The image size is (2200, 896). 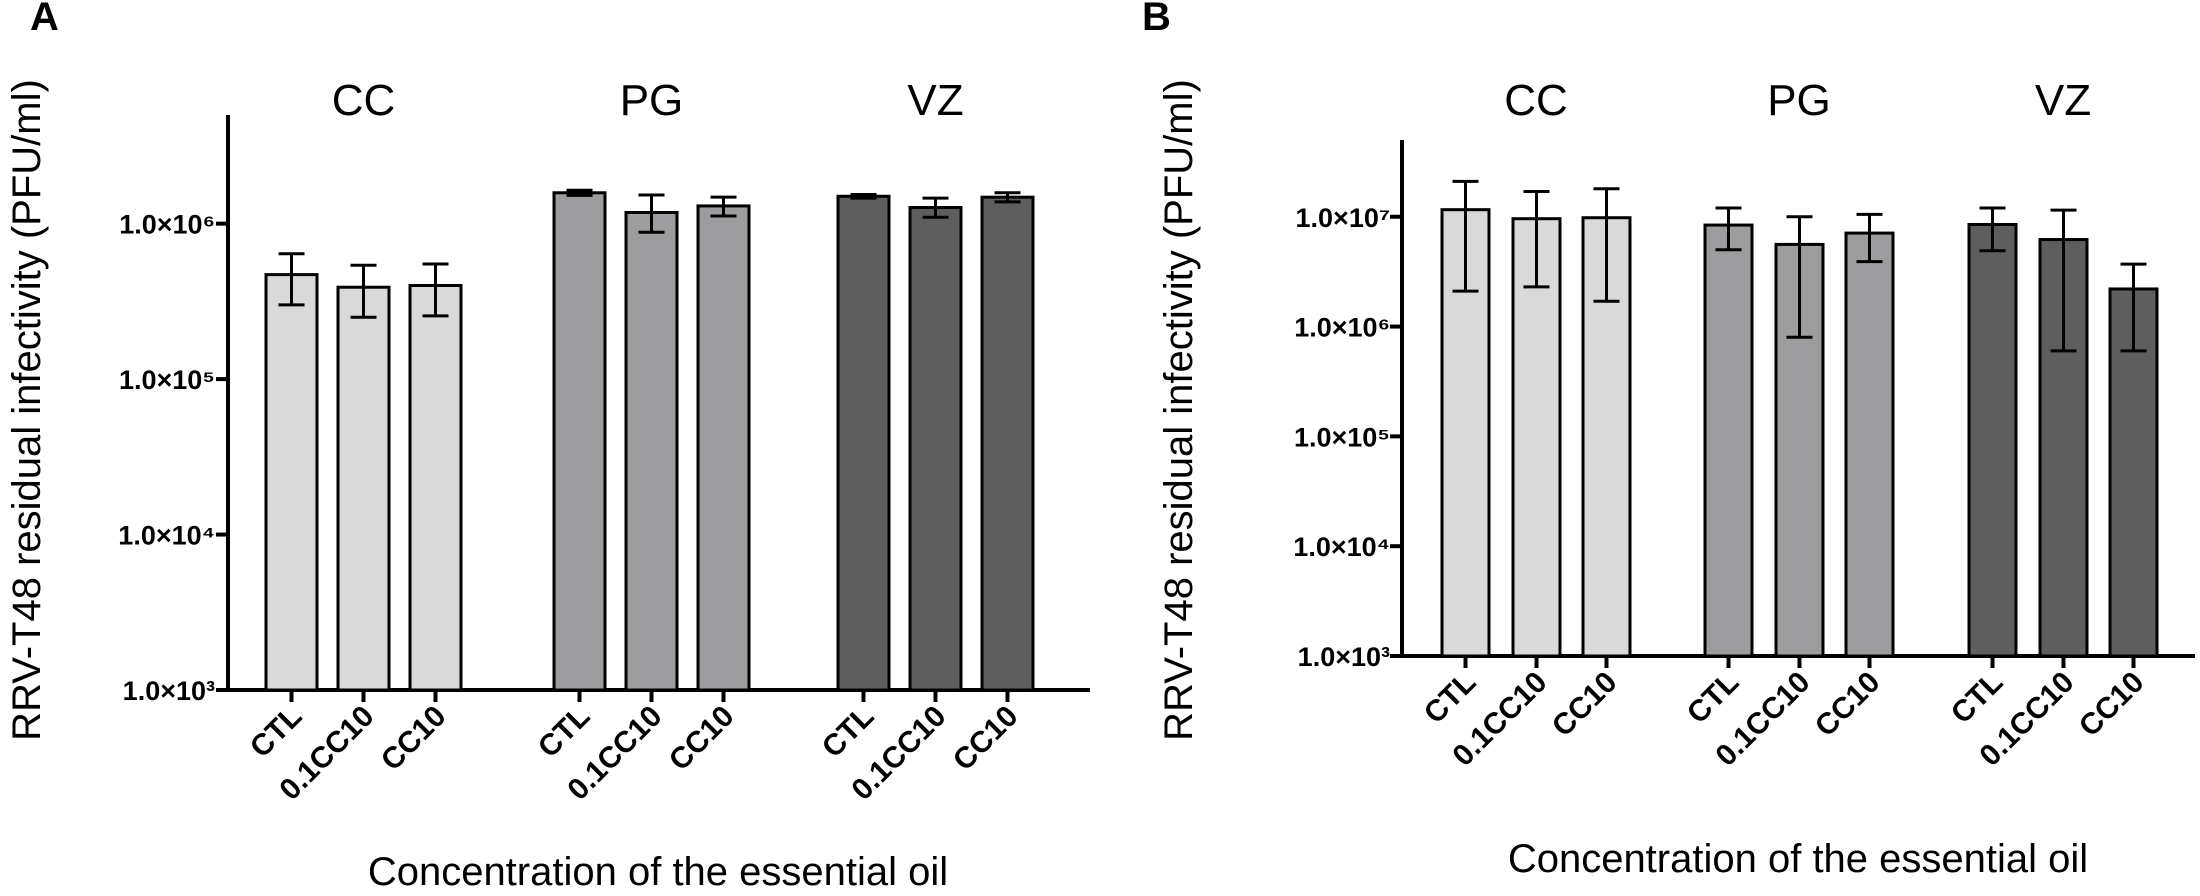 What do you see at coordinates (1156, 19) in the screenshot?
I see `panel-letter-b: B` at bounding box center [1156, 19].